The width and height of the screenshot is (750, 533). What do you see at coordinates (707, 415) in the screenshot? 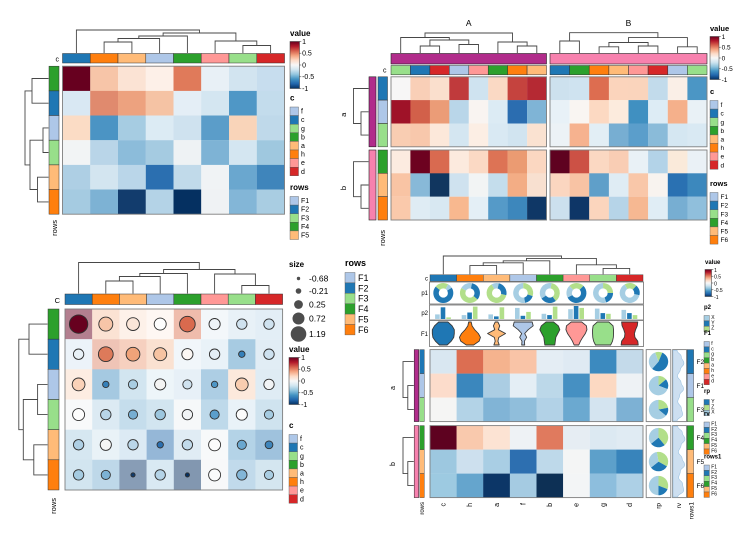
I see `svg-text: rv` at bounding box center [707, 415].